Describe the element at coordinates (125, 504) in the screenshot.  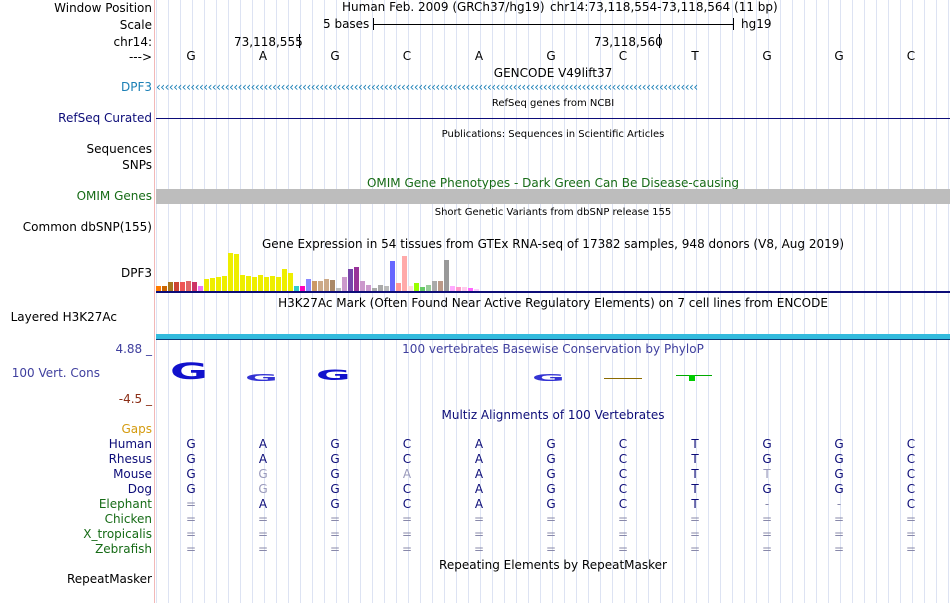
I see `species-label-elephant: Elephant` at that location.